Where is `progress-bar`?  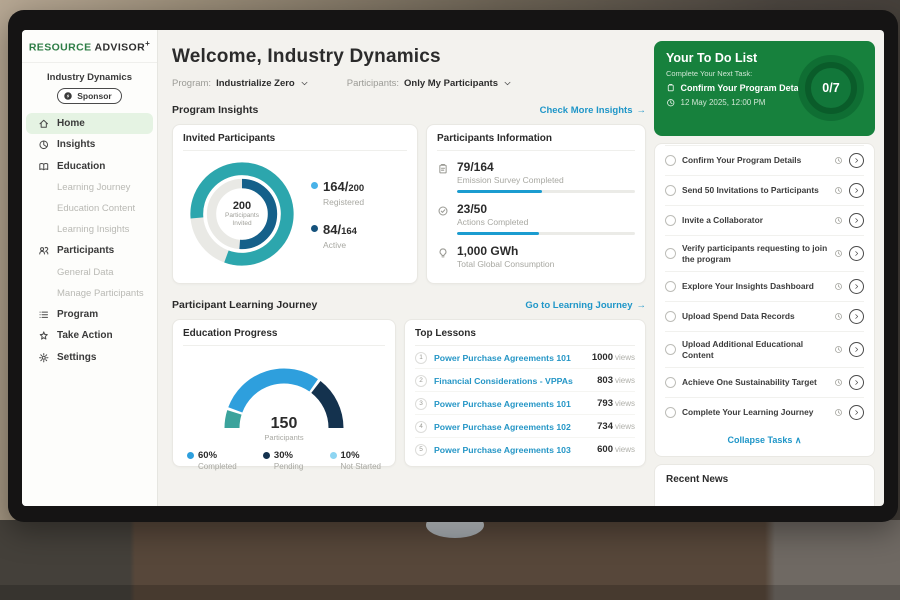 progress-bar is located at coordinates (546, 233).